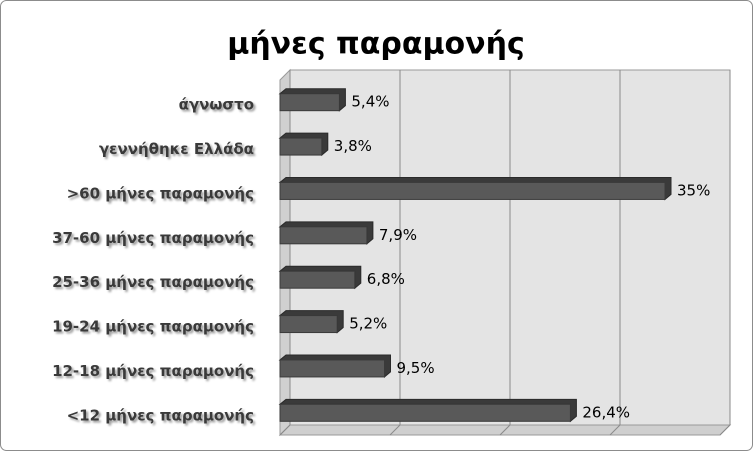  I want to click on value-label: 35%, so click(693, 190).